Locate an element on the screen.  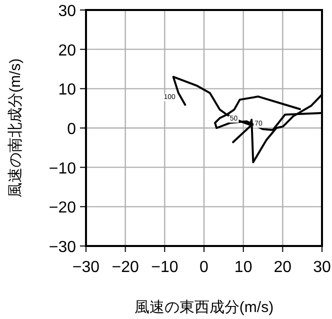
x-tick-label: −10 is located at coordinates (164, 267).